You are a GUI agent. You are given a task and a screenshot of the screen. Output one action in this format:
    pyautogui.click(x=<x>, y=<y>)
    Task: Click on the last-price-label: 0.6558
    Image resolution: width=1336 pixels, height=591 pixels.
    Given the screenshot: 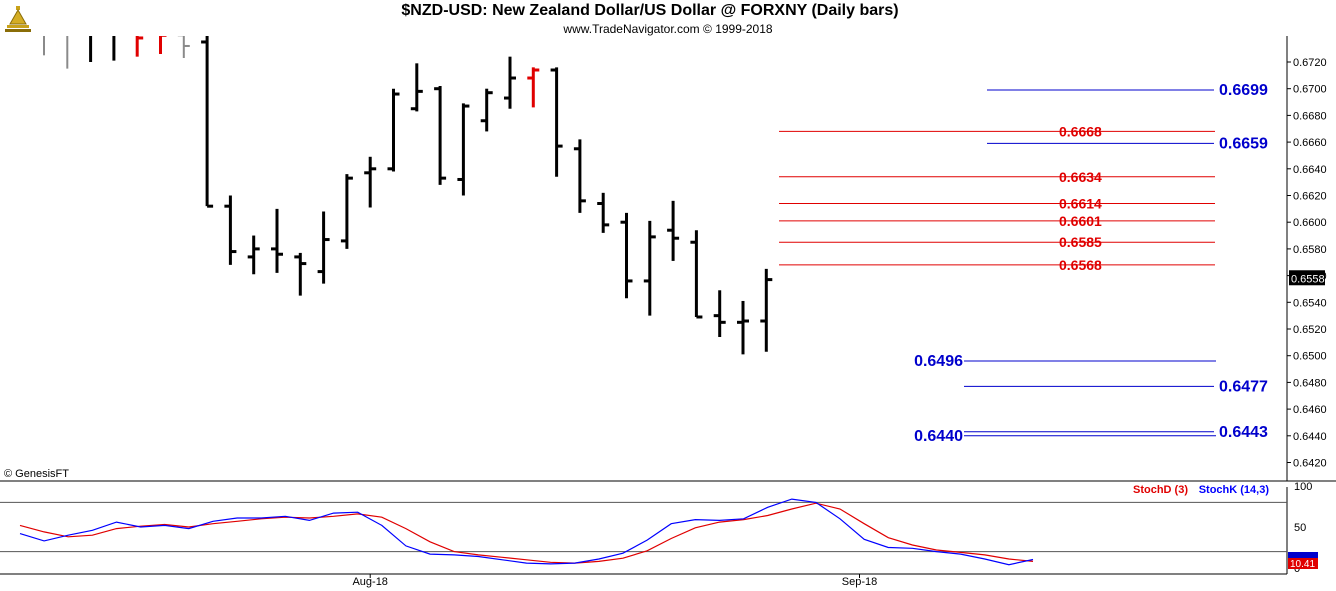 What is the action you would take?
    pyautogui.click(x=1308, y=279)
    